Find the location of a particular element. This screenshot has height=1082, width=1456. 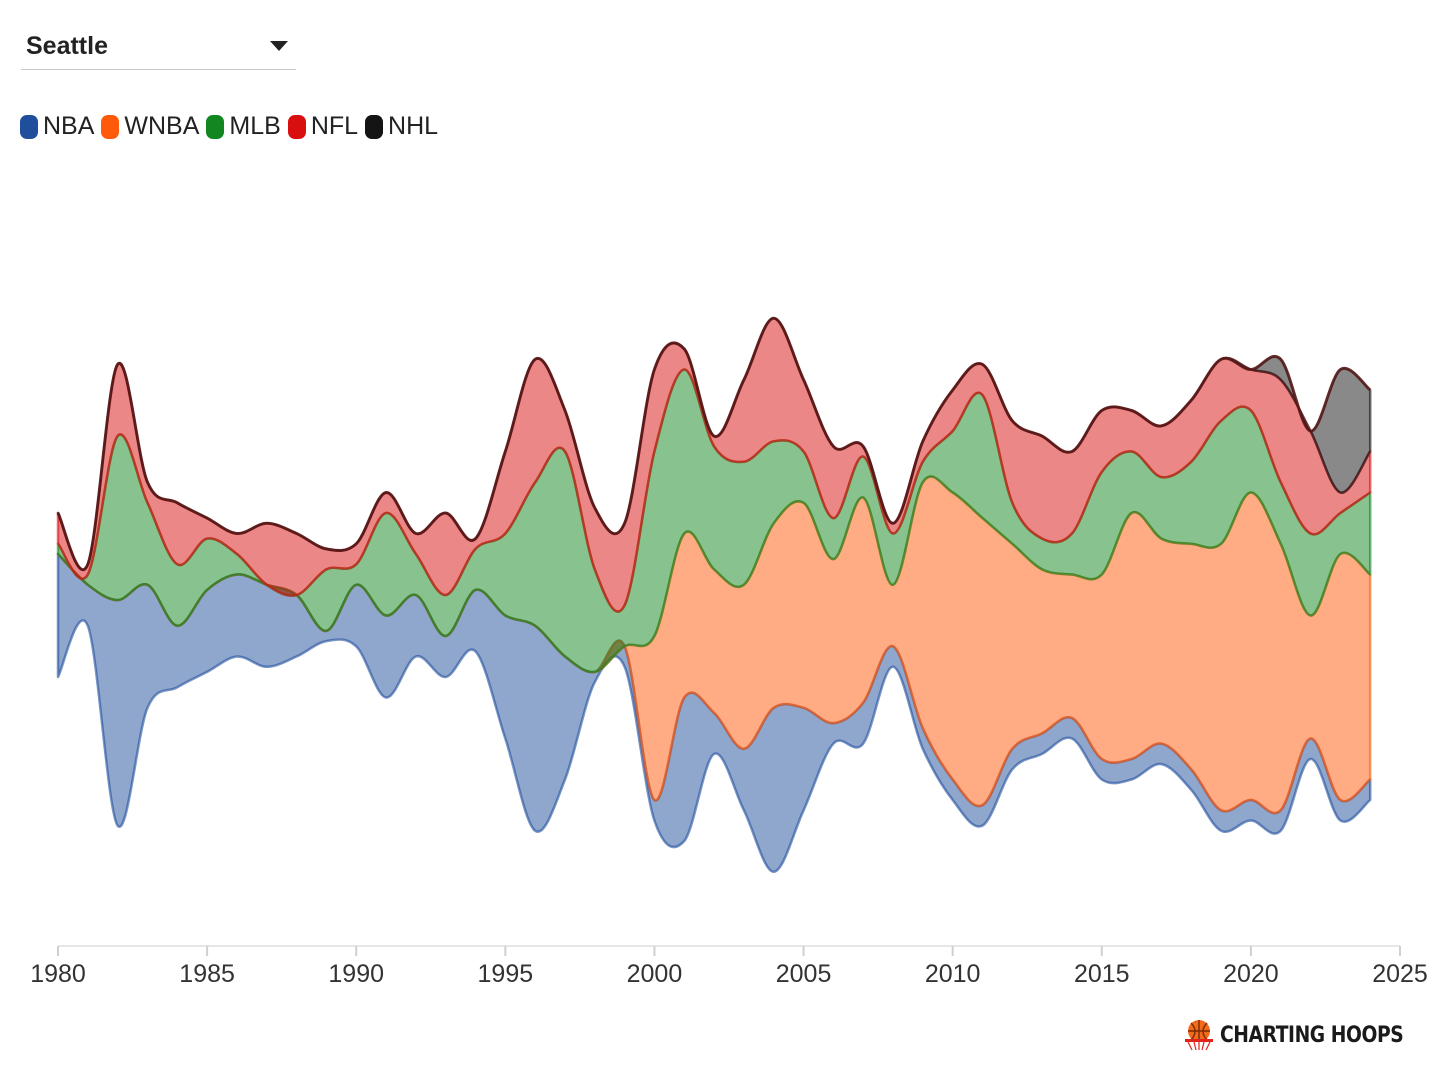

legend: NBA WNBA MLB NFL NHL is located at coordinates (232, 126).